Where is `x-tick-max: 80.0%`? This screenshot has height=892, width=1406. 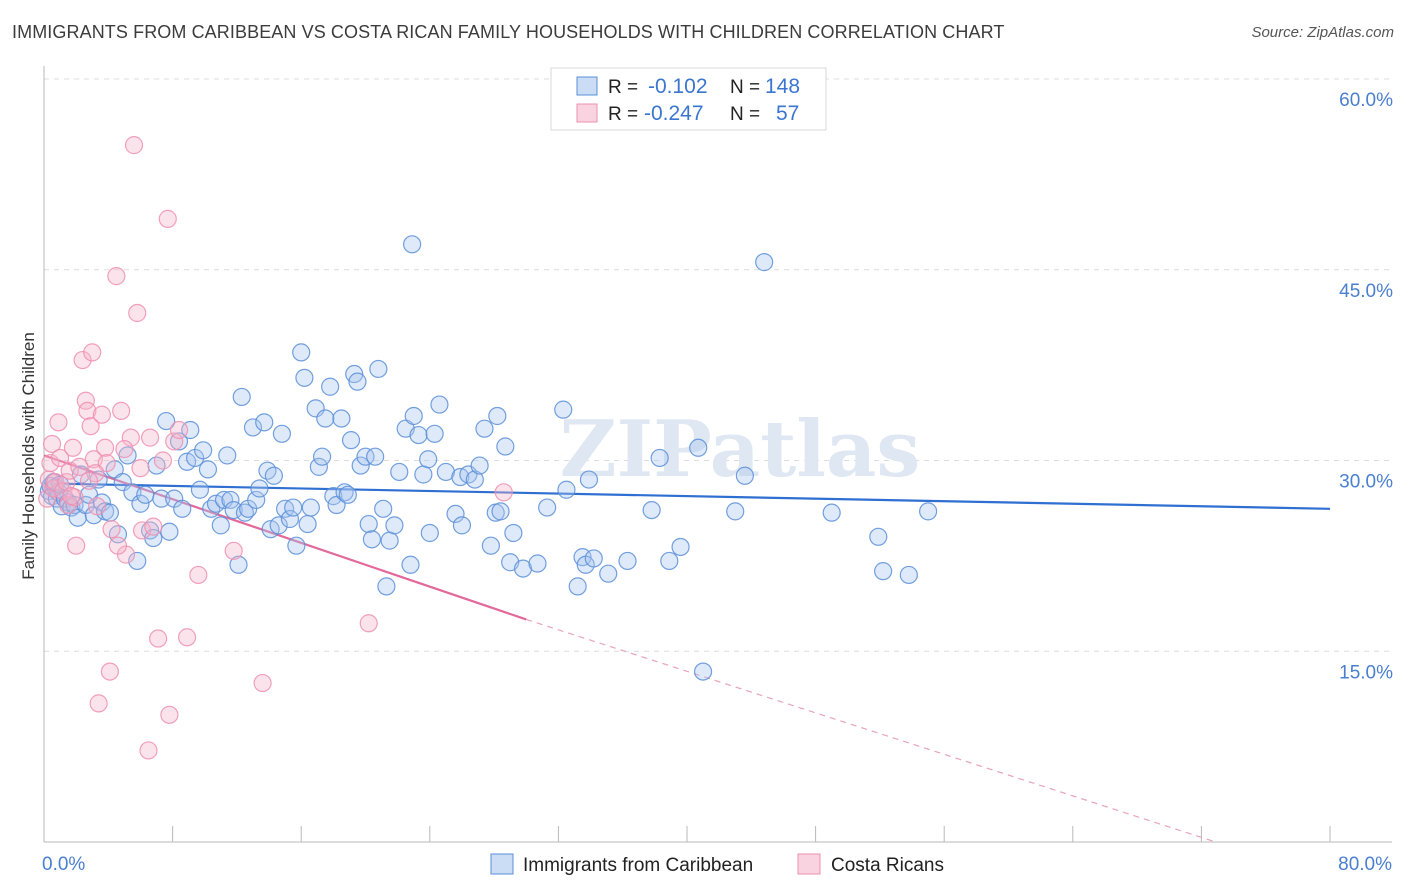 x-tick-max: 80.0% is located at coordinates (1365, 864).